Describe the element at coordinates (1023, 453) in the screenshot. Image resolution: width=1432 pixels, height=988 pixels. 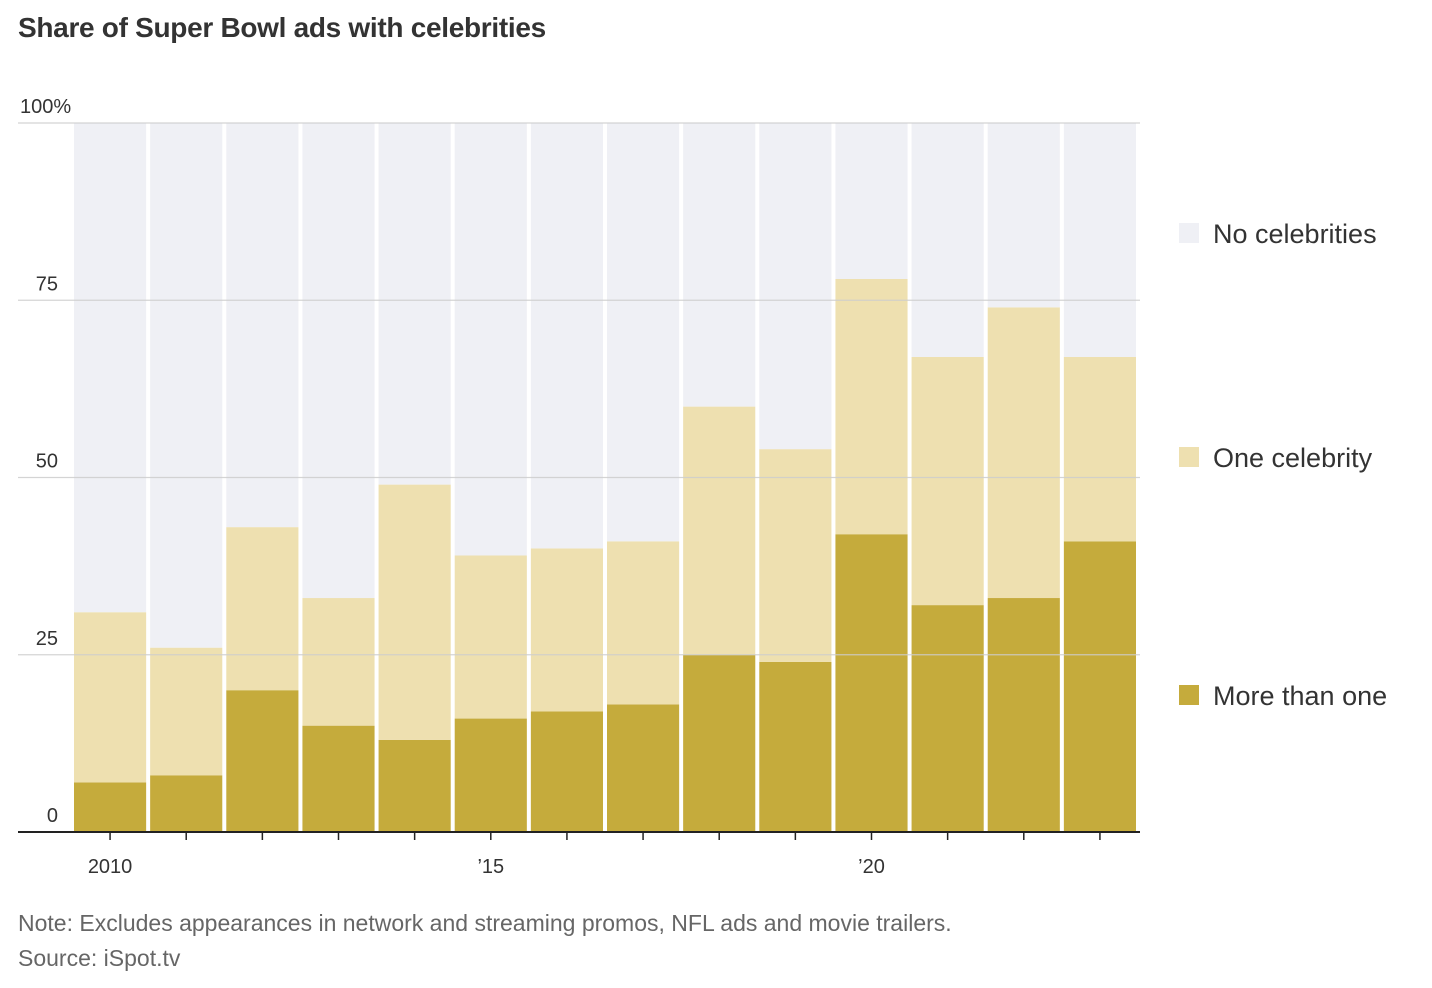
I see `bar-one-2022` at that location.